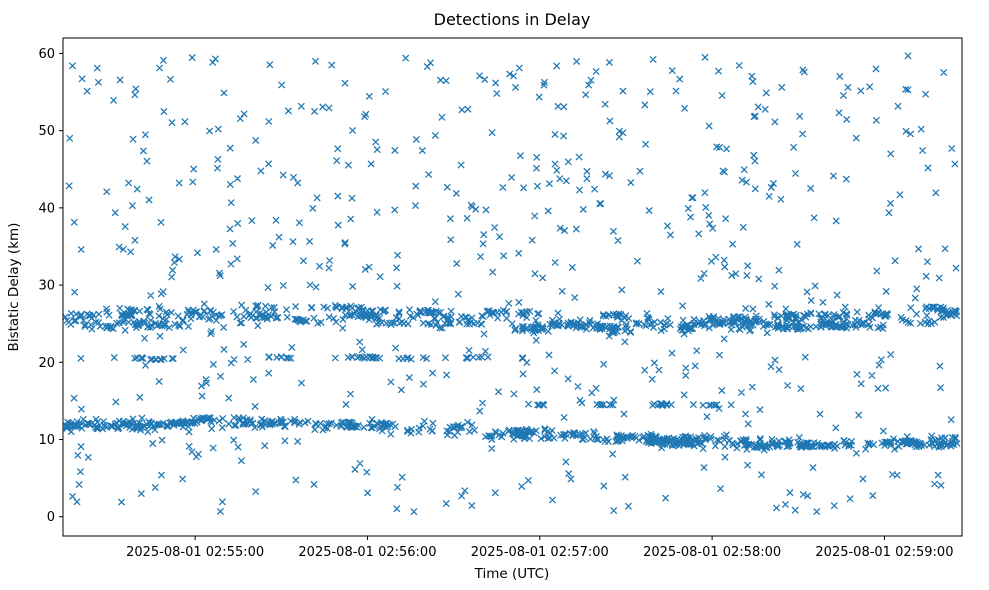  I want to click on x-axis-label: Time (UTC), so click(512, 574).